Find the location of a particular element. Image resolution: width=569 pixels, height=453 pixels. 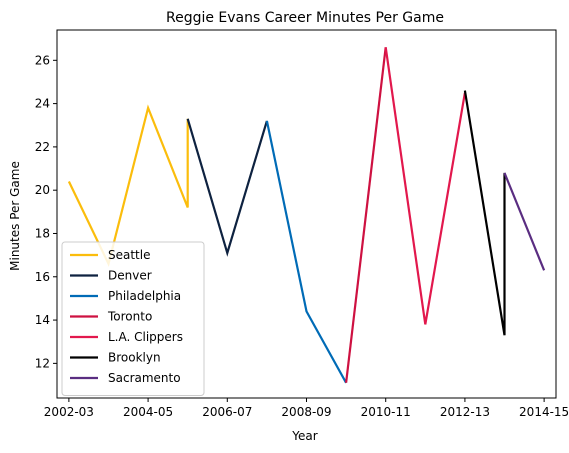

y-tick-label: 26 is located at coordinates (42, 60).